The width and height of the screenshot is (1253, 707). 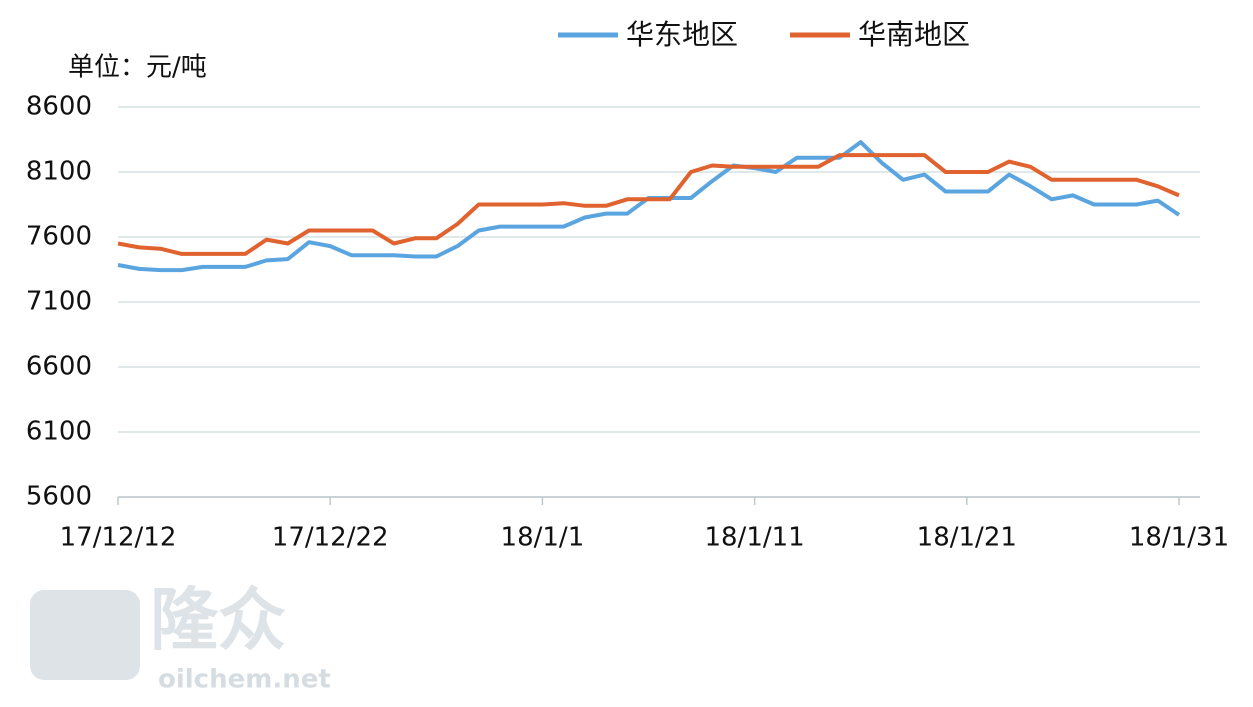 What do you see at coordinates (137, 68) in the screenshot?
I see `unit-label: 单位：元/吨` at bounding box center [137, 68].